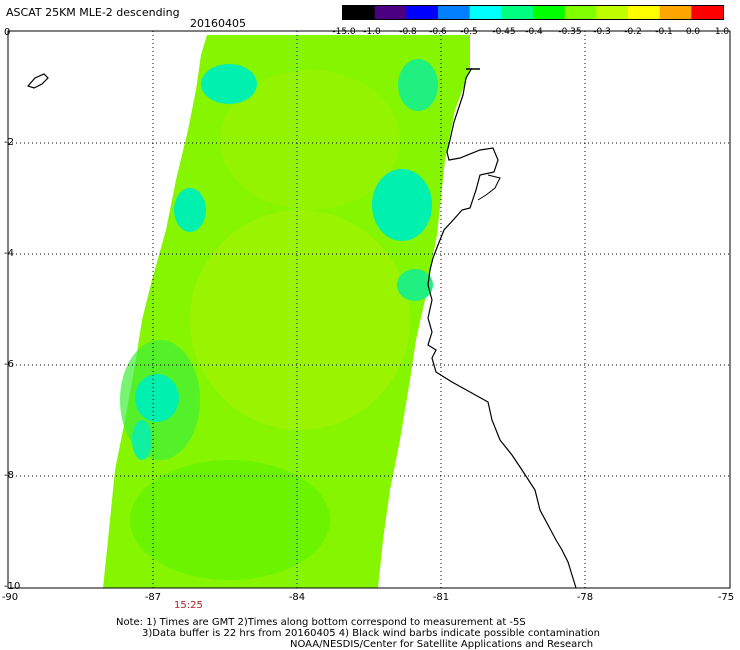 Image resolution: width=740 pixels, height=650 pixels. What do you see at coordinates (418, 85) in the screenshot?
I see `cyan-patch-ne2` at bounding box center [418, 85].